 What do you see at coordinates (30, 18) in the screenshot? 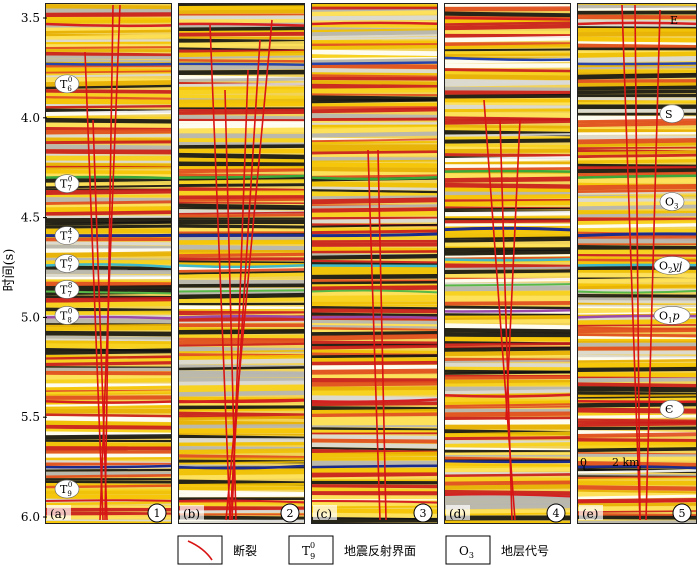
I see `y-tick-label: 3.5` at bounding box center [30, 18].